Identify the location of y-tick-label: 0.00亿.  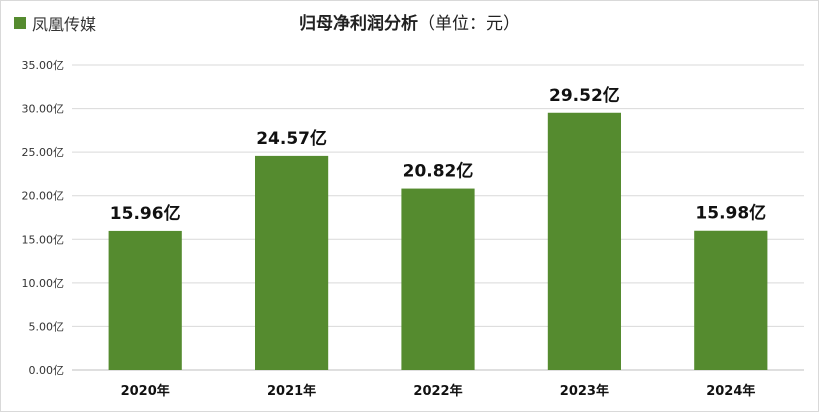
(47, 370).